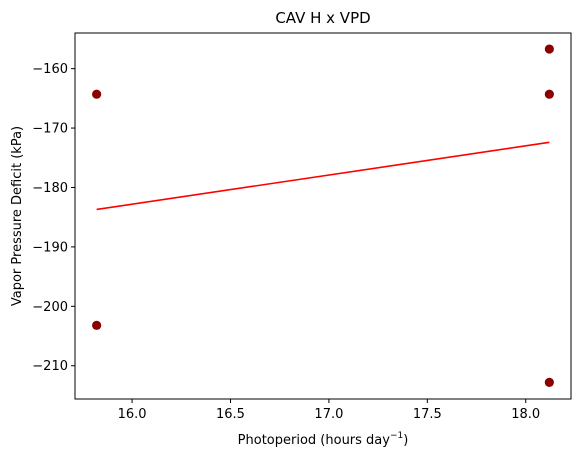 The image size is (583, 460). Describe the element at coordinates (50, 366) in the screenshot. I see `y-tick-label: −210` at that location.